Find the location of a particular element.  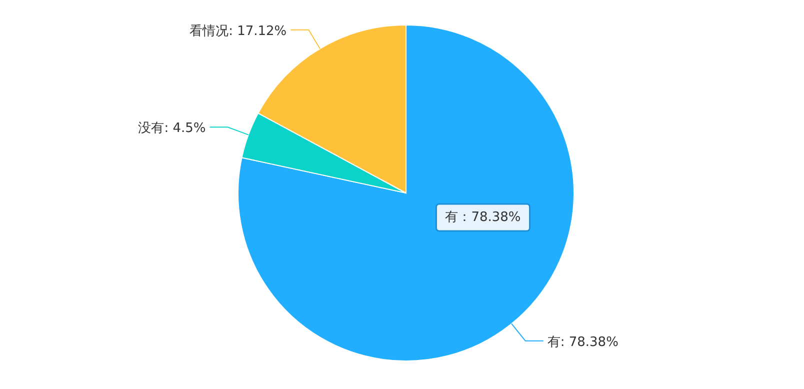

slice-label: 没有 is located at coordinates (151, 128).